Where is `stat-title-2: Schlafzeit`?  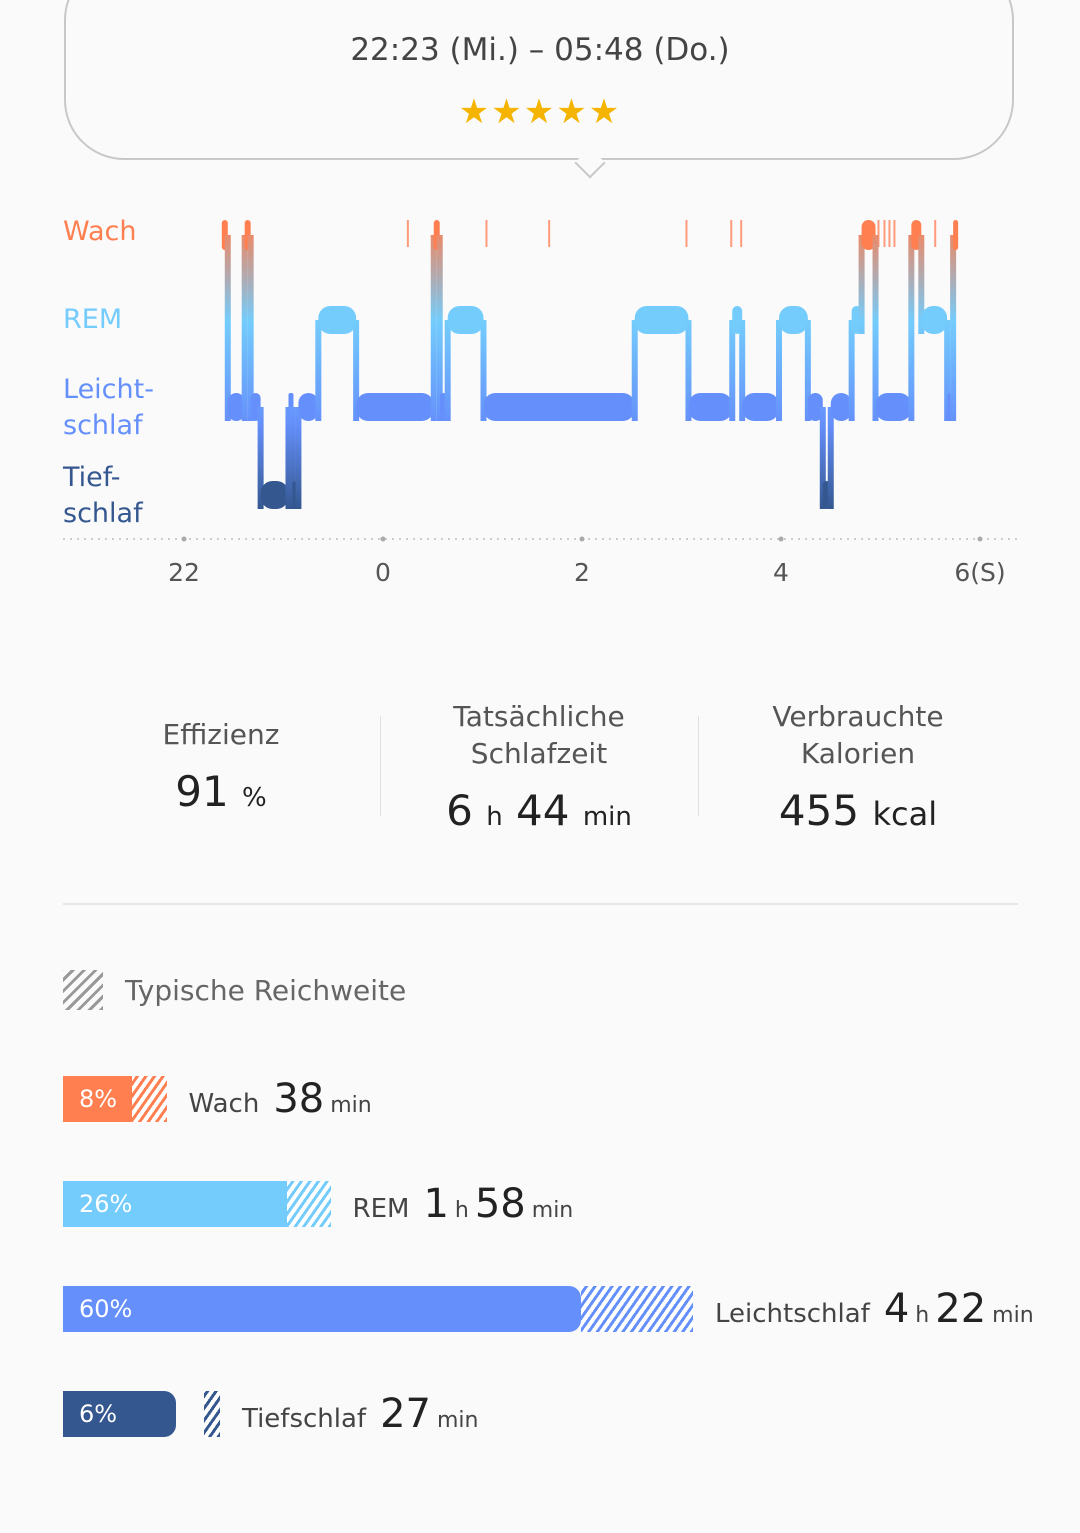 stat-title-2: Schlafzeit is located at coordinates (539, 753).